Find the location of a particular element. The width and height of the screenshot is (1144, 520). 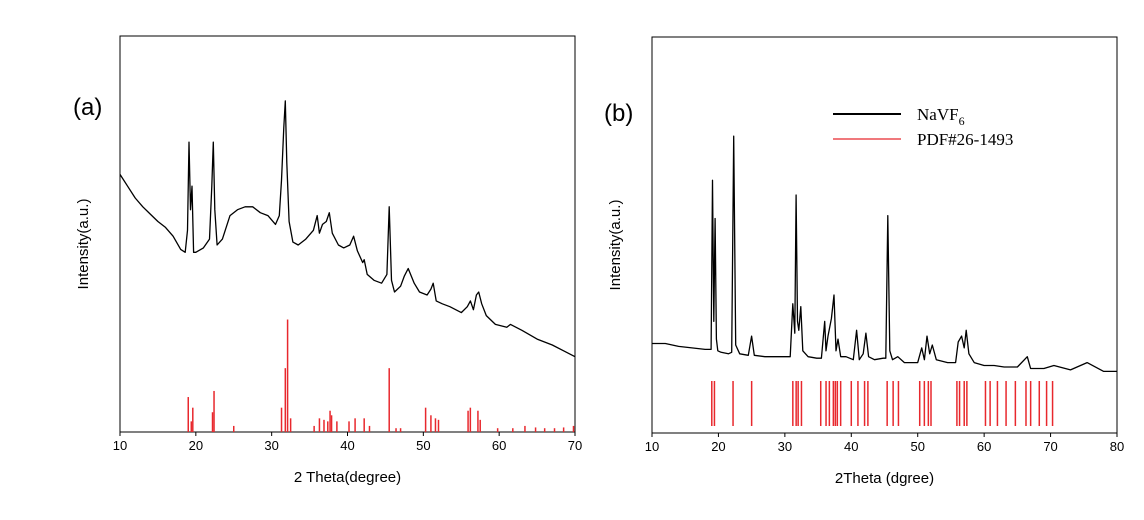

legend: NaVF6 PDF#26-1493 is located at coordinates (923, 127).